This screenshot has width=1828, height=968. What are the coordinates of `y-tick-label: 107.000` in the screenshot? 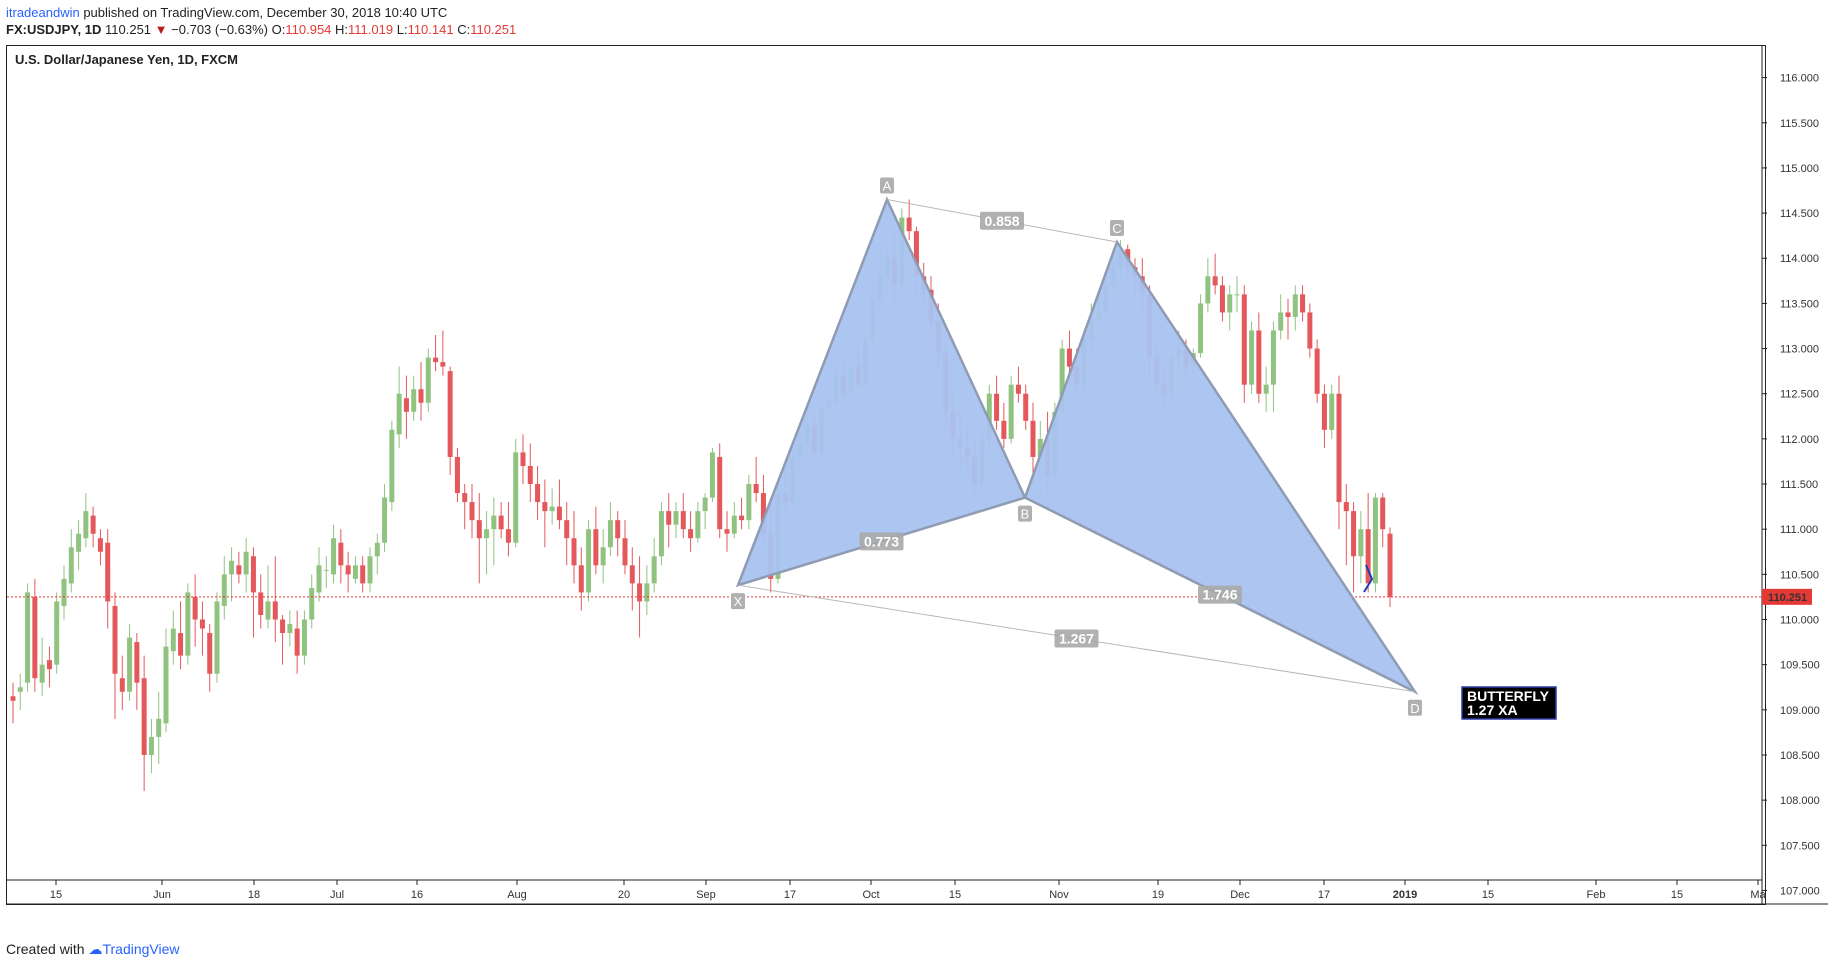 It's located at (1800, 891).